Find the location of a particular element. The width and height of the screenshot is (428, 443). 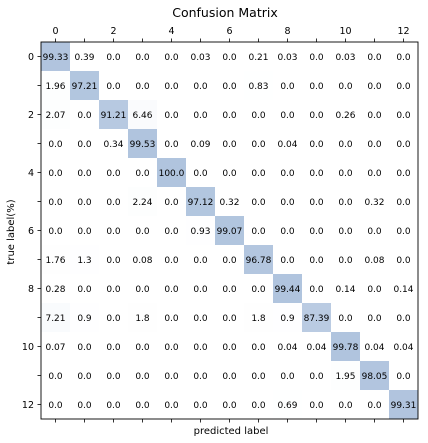

cell-value-label-r7-c12: 0.0 is located at coordinates (403, 261).